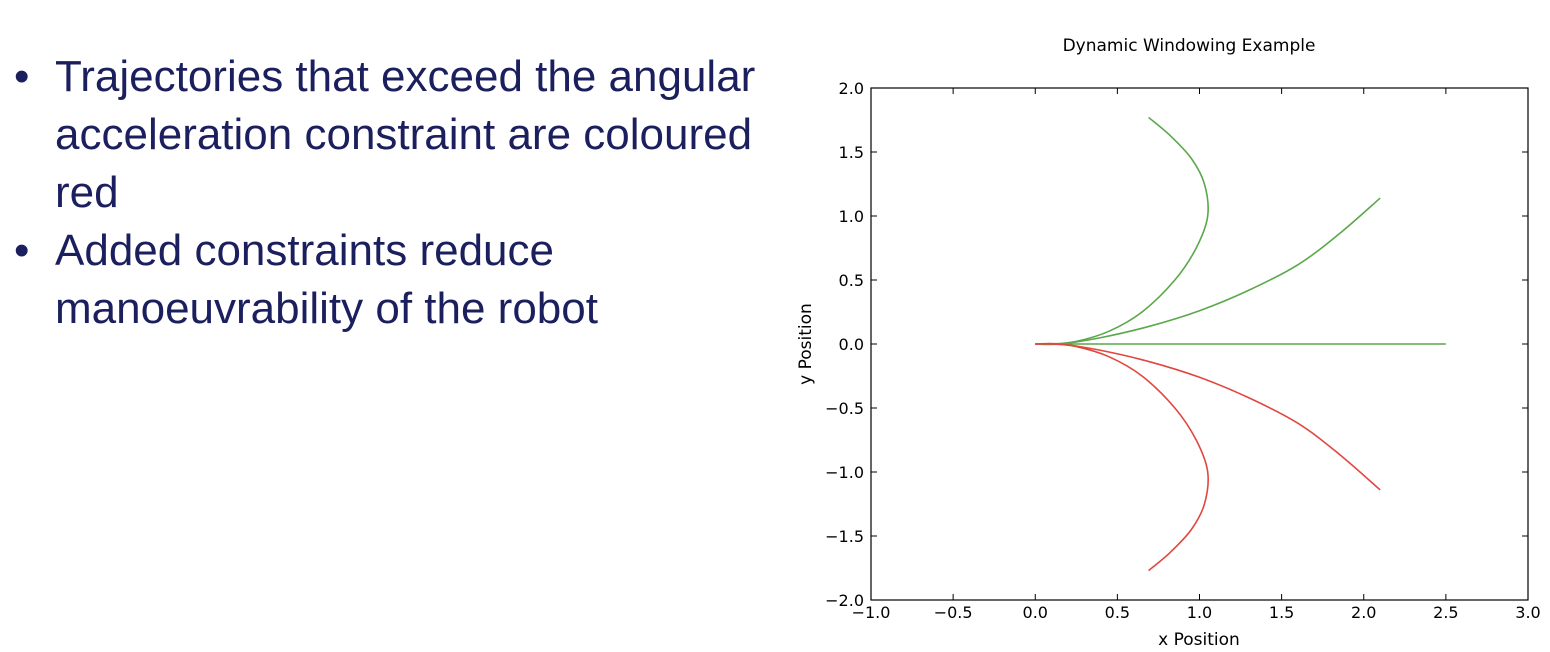 This screenshot has width=1550, height=652. What do you see at coordinates (1527, 612) in the screenshot?
I see `x-tick-label: 3.0` at bounding box center [1527, 612].